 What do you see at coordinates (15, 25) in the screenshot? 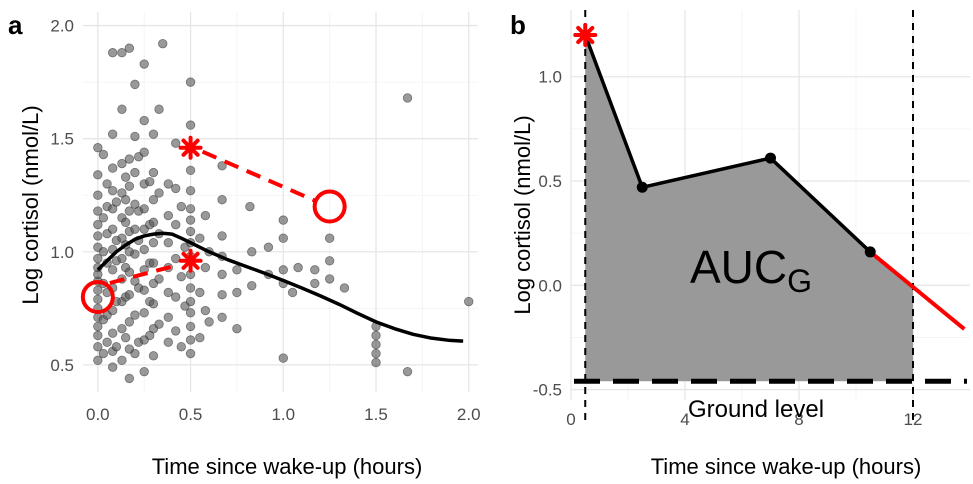
I see `panel-a-letter: a` at bounding box center [15, 25].